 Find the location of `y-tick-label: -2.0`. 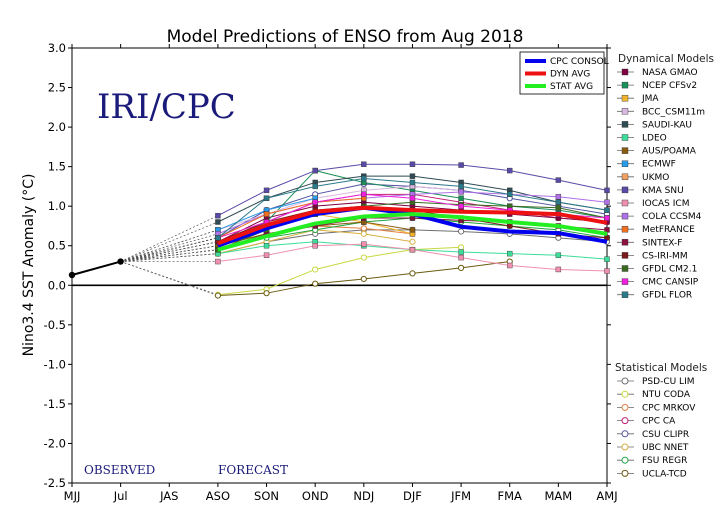

y-tick-label: -2.0 is located at coordinates (55, 443).